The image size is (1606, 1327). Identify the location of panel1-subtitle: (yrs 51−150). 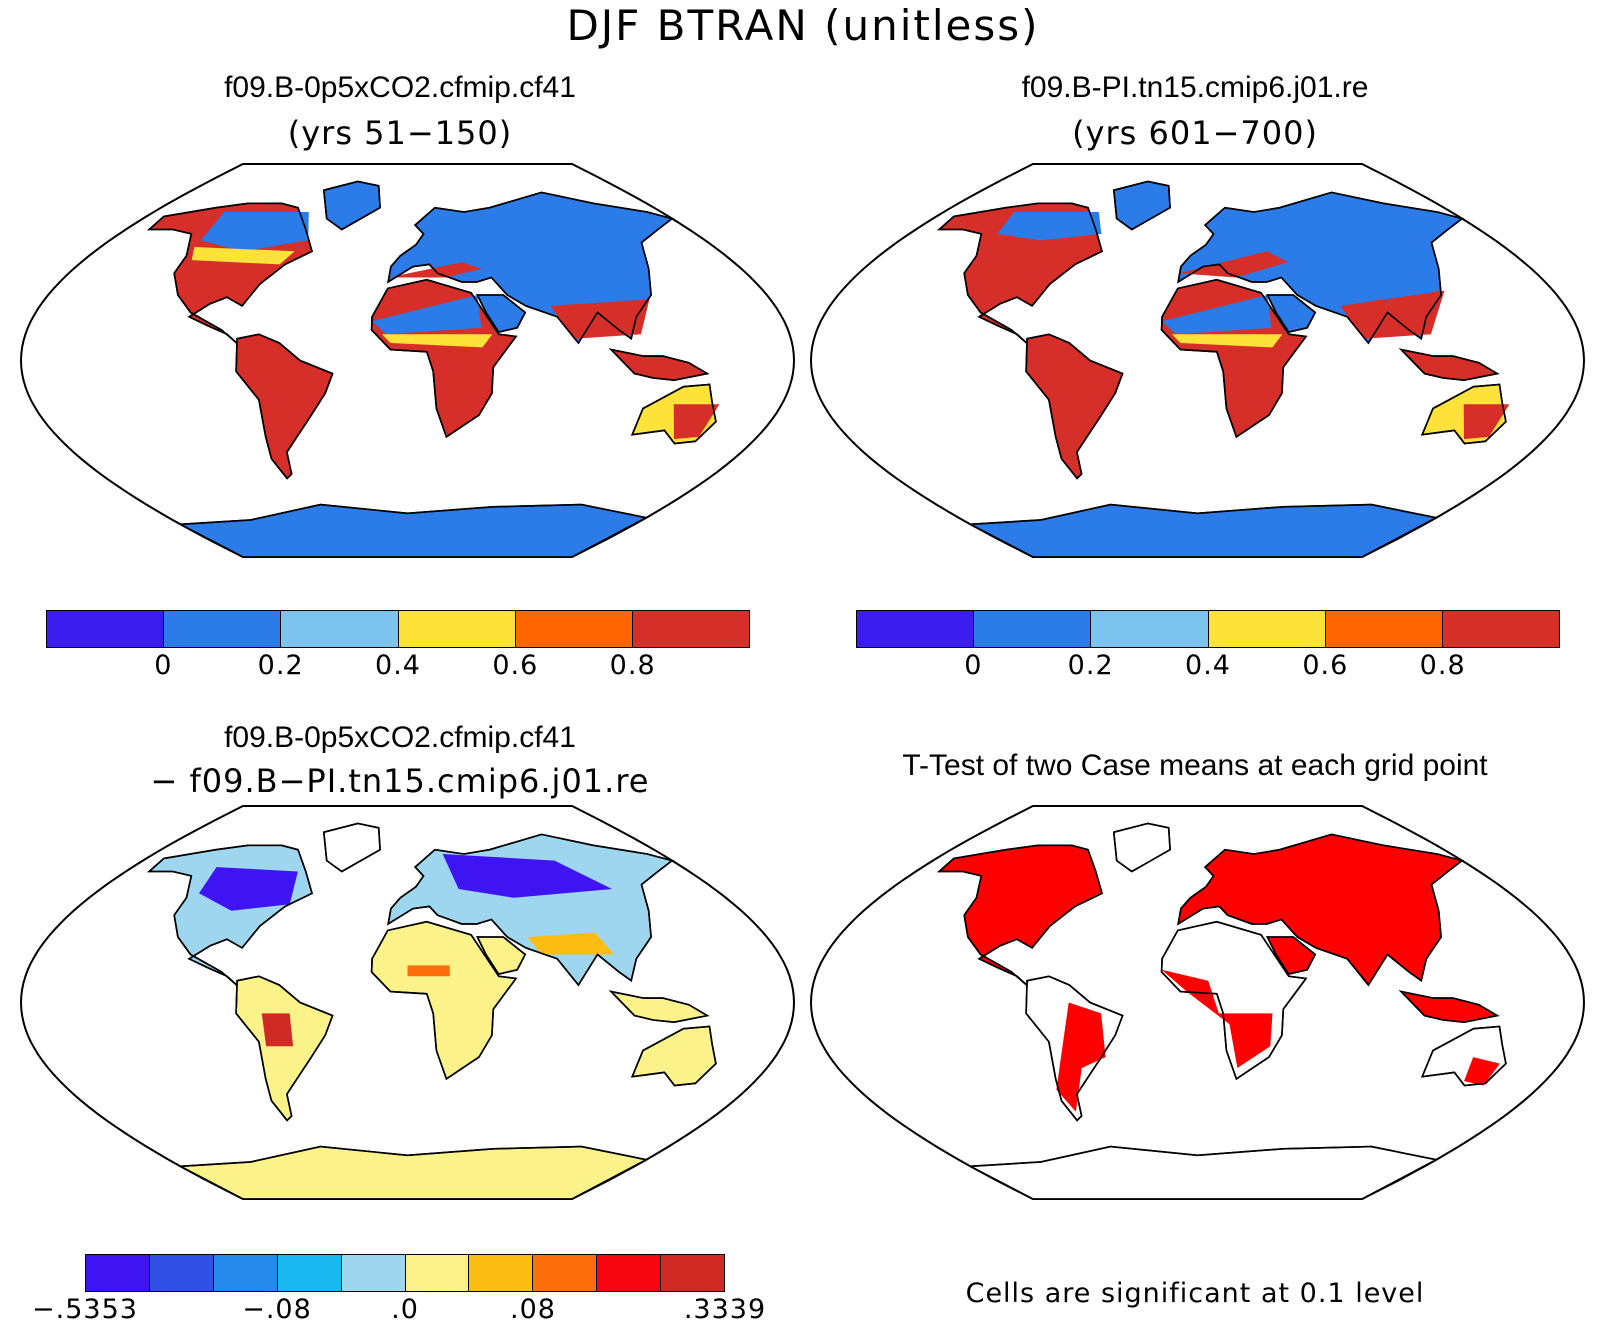
(400, 133).